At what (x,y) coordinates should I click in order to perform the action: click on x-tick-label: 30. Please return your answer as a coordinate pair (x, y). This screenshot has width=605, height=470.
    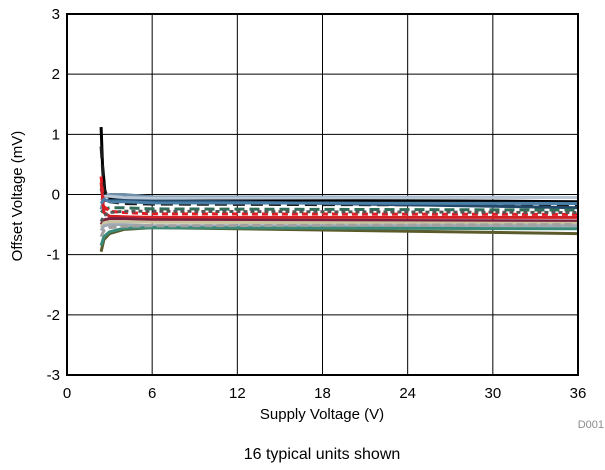
    Looking at the image, I should click on (492, 393).